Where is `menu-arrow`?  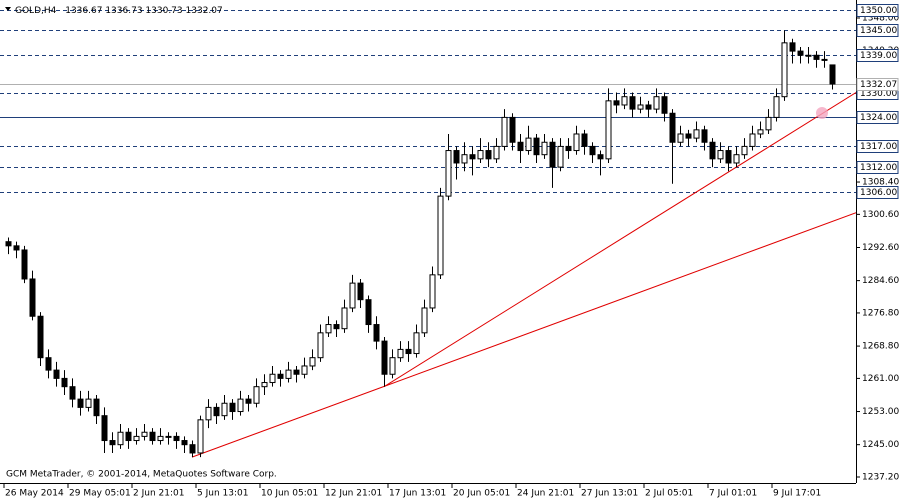
menu-arrow is located at coordinates (8, 9).